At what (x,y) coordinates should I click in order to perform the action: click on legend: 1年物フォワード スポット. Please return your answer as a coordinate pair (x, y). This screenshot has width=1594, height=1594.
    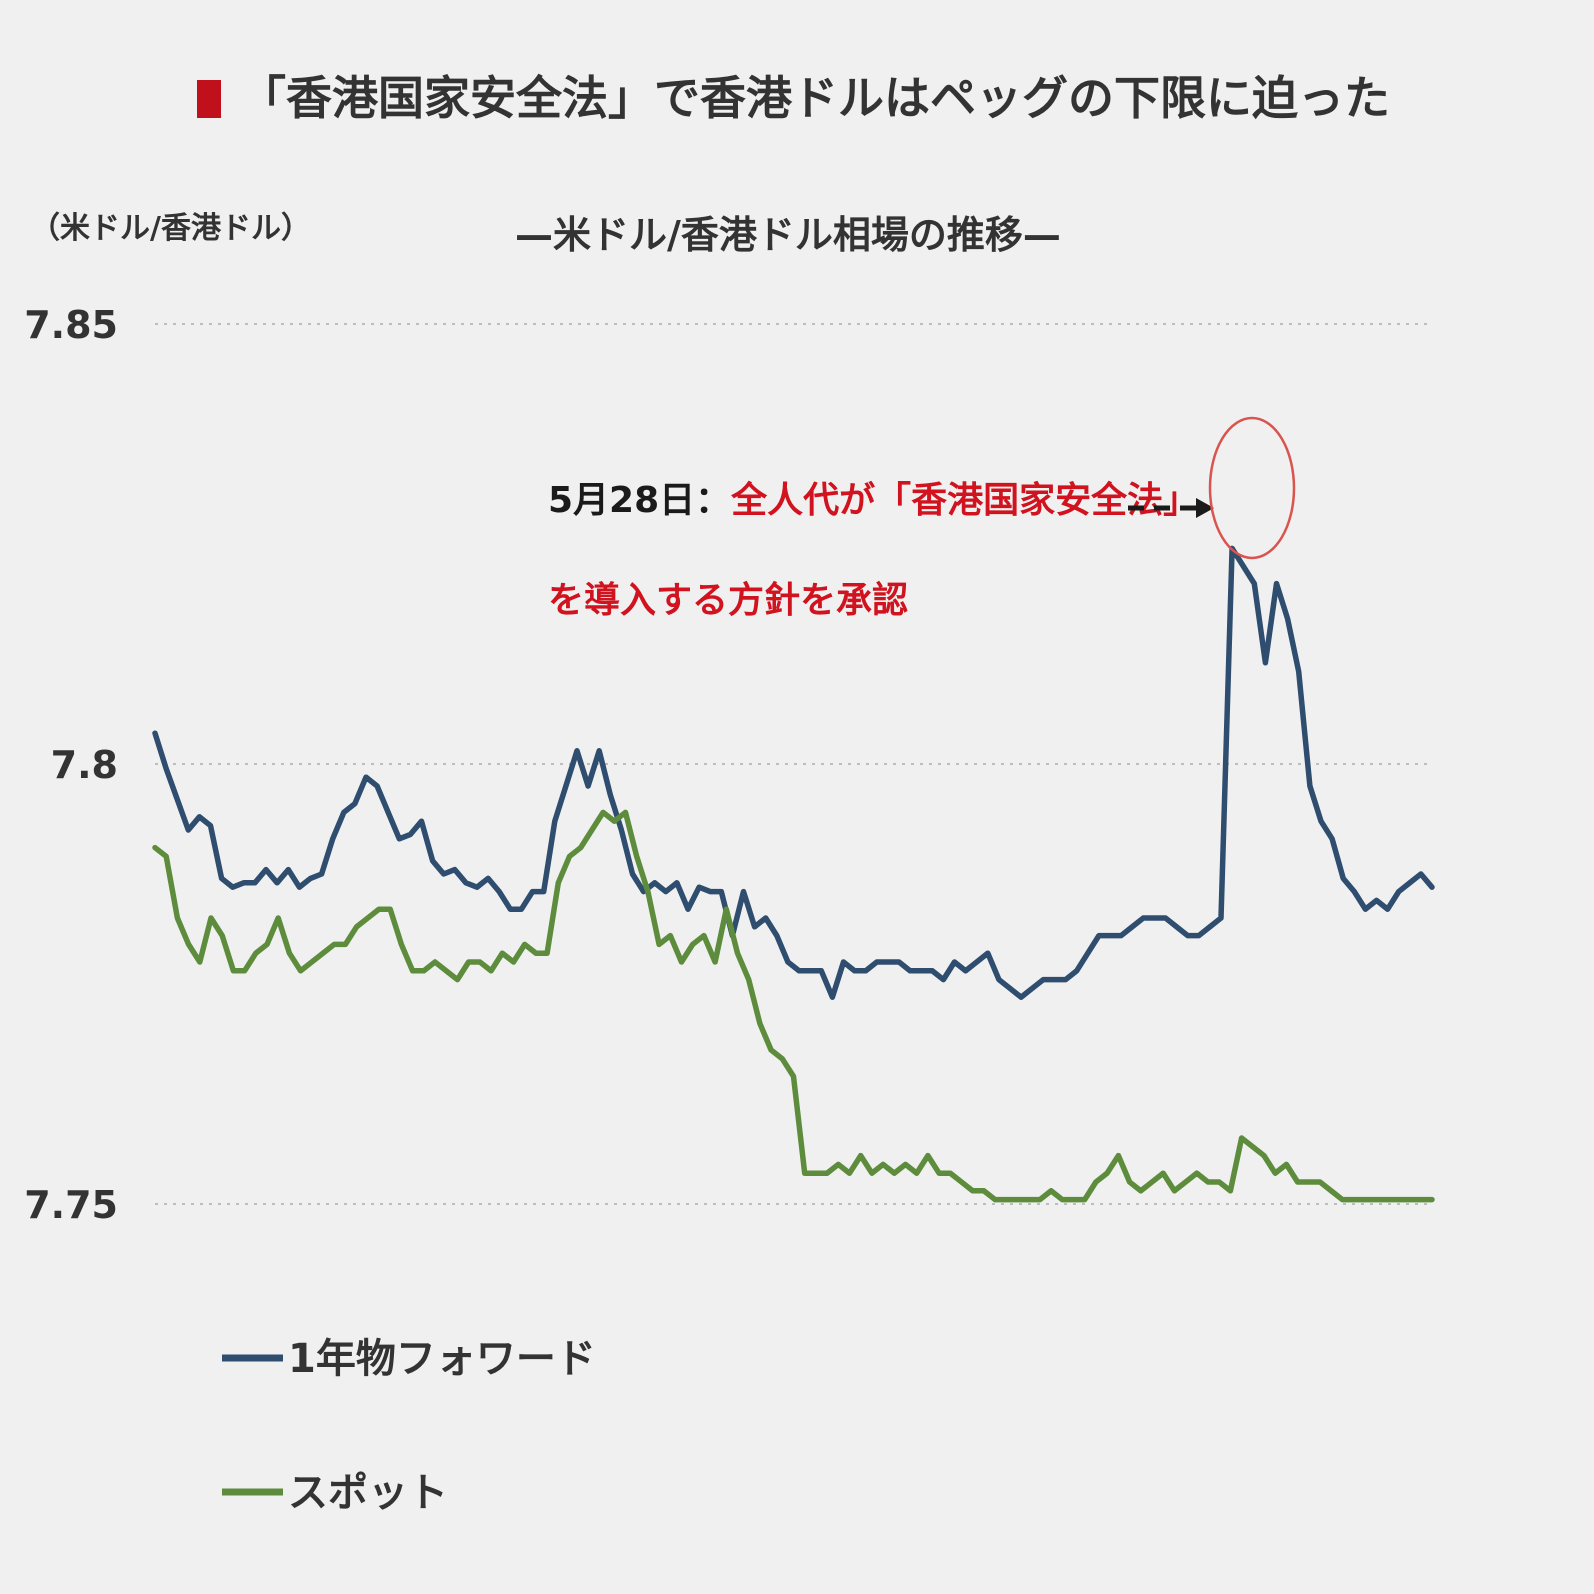
    Looking at the image, I should click on (409, 1426).